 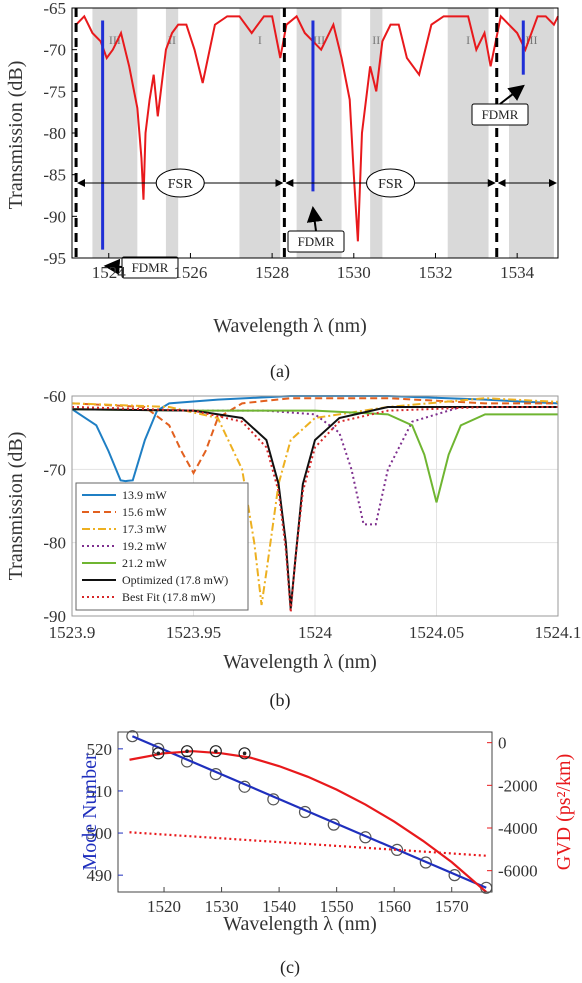 I want to click on b-xtick-label-3: 1524.05, so click(x=436, y=632).